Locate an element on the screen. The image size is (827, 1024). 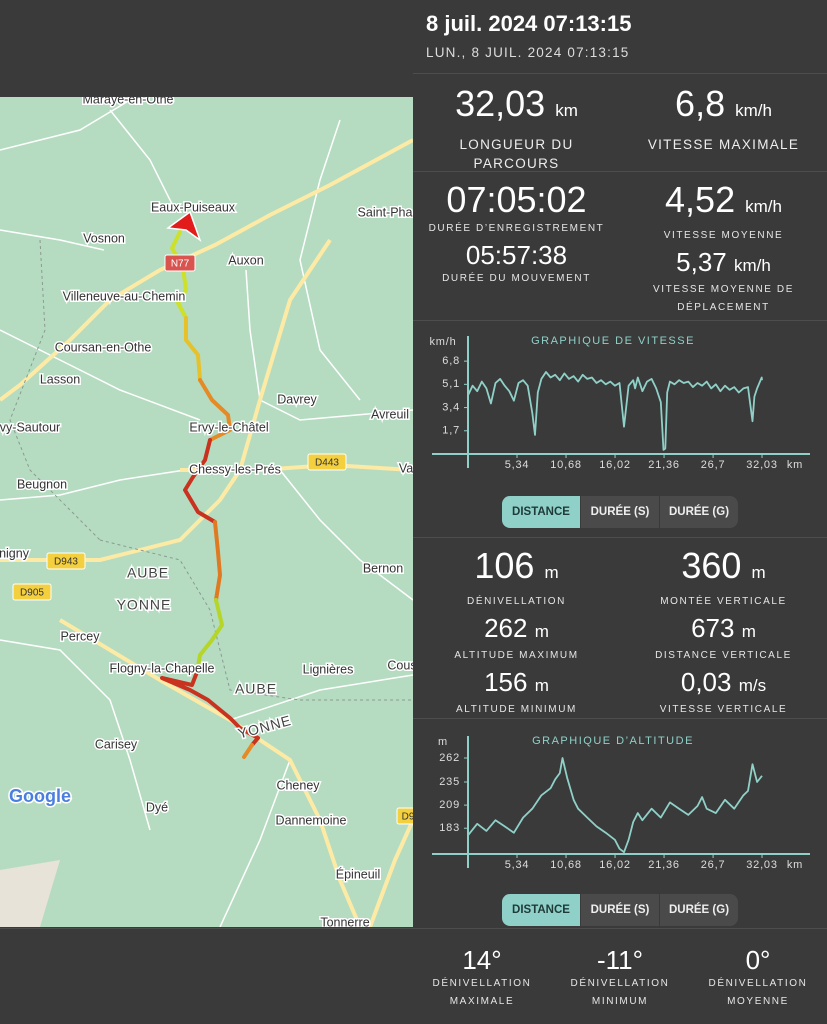
stat-value: 0,03 is located at coordinates (706, 682).